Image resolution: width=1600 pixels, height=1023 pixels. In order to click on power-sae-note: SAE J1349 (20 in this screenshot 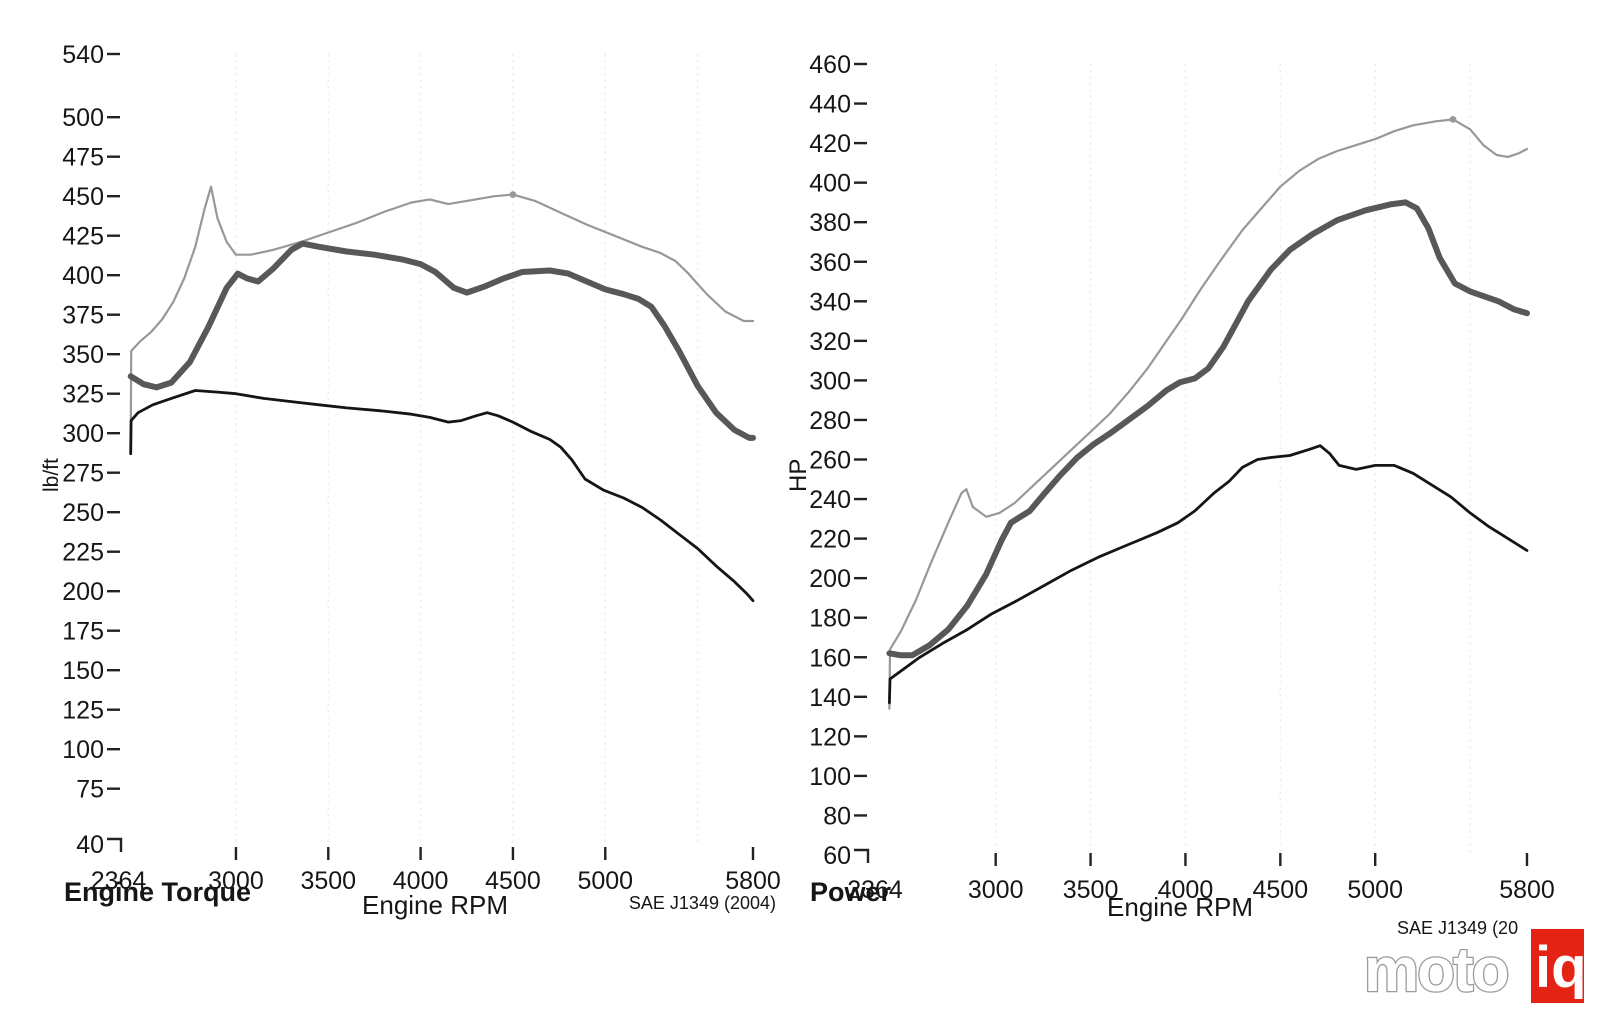, I will do `click(1457, 928)`.